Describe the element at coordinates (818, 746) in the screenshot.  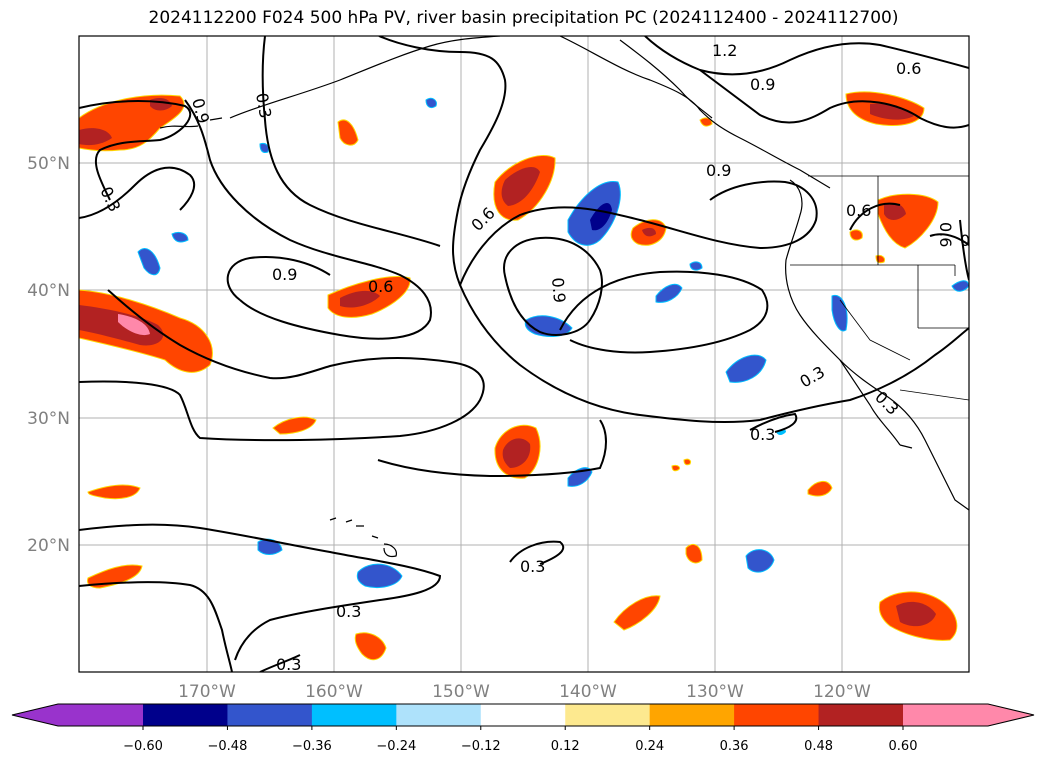
I see `colorbar-tick-label: 0.48` at that location.